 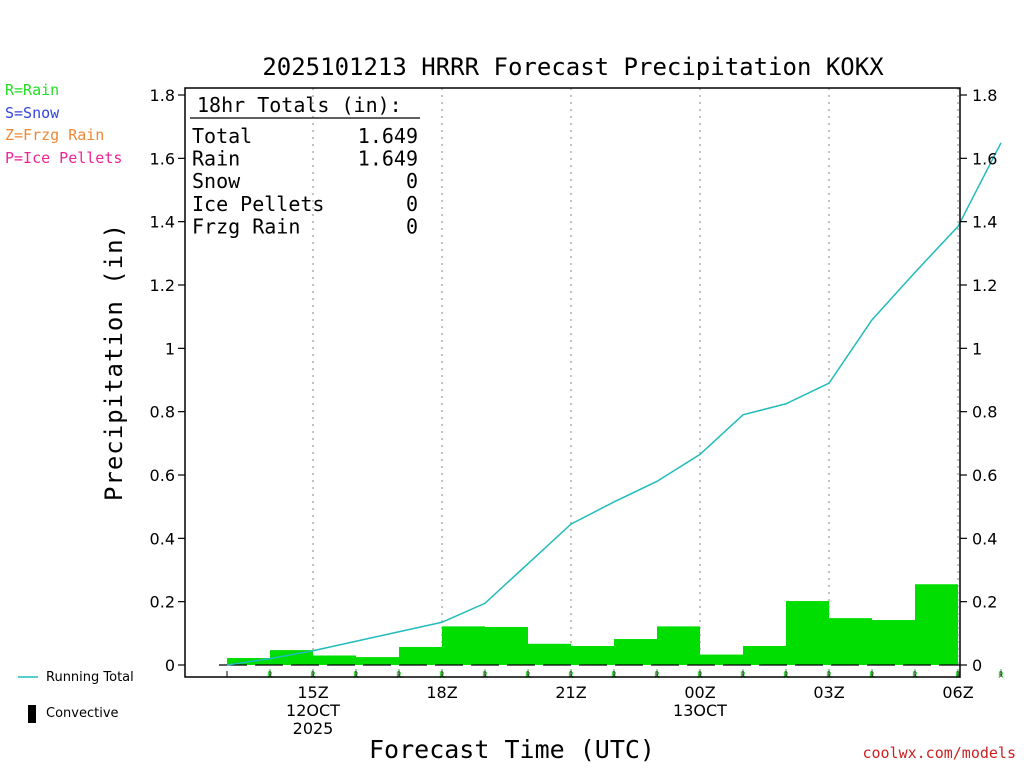 What do you see at coordinates (162, 538) in the screenshot?
I see `y-tick-label-left: 0.4` at bounding box center [162, 538].